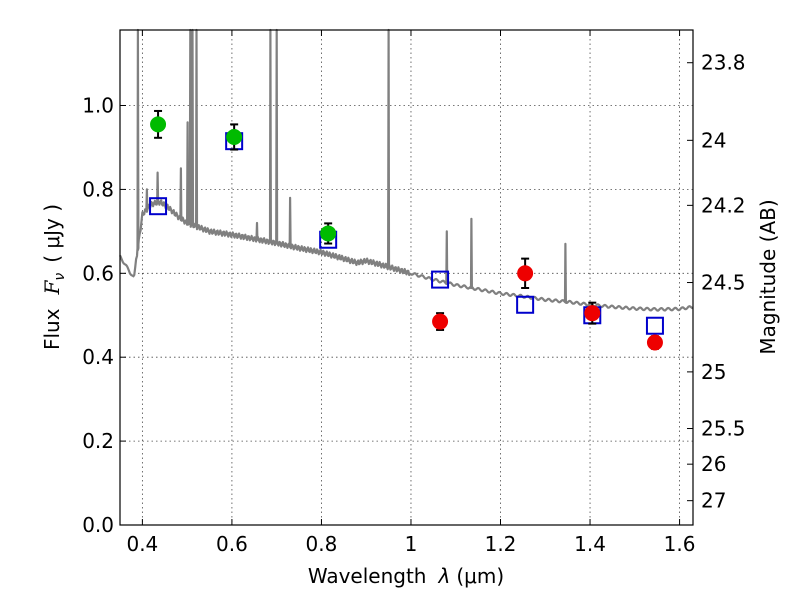  Describe the element at coordinates (98, 441) in the screenshot. I see `y-tick-label: 0.2` at that location.